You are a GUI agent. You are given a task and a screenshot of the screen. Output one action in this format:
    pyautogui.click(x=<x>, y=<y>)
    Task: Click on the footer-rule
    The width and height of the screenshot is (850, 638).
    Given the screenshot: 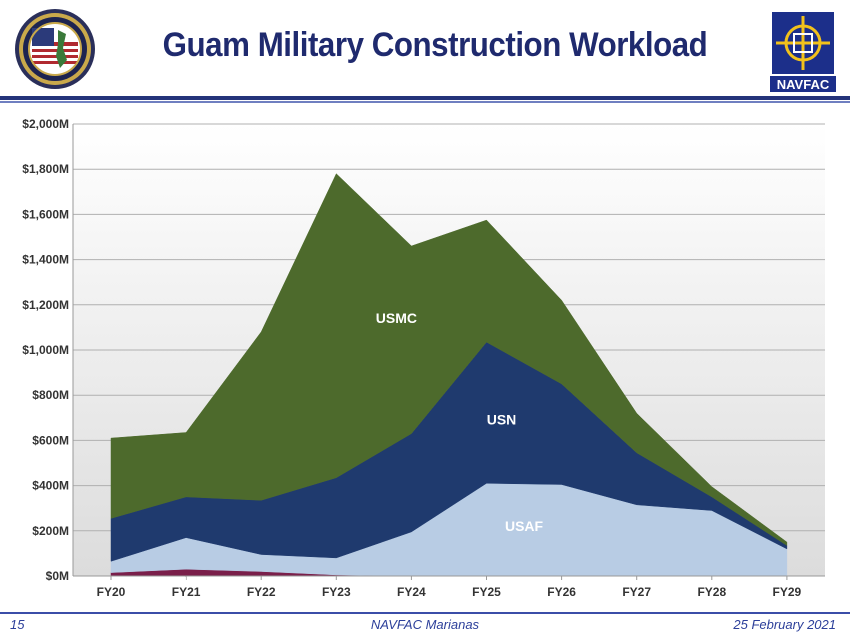 What is the action you would take?
    pyautogui.click(x=425, y=613)
    